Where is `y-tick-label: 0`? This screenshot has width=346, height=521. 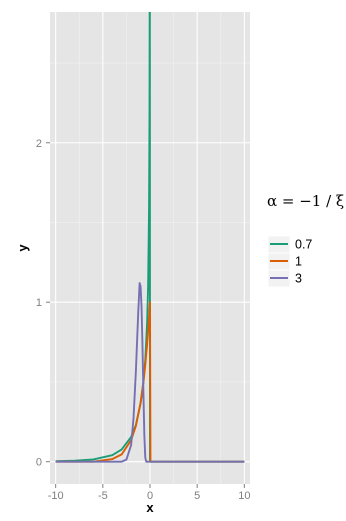
y-tick-label: 0 is located at coordinates (39, 463).